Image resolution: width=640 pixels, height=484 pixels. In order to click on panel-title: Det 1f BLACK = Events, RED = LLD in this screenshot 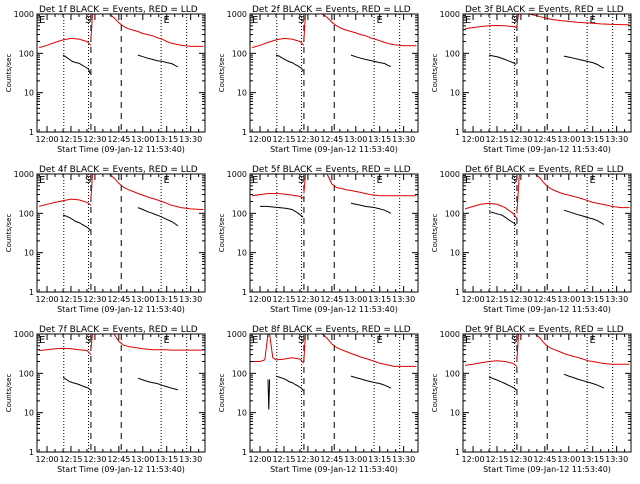, I will do `click(118, 10)`.